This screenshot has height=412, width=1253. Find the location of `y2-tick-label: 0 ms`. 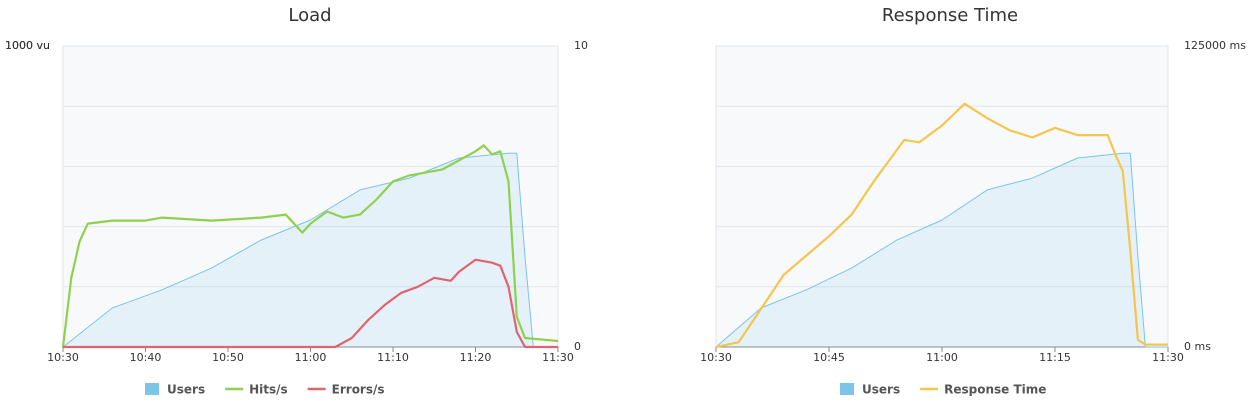

y2-tick-label: 0 ms is located at coordinates (1197, 346).